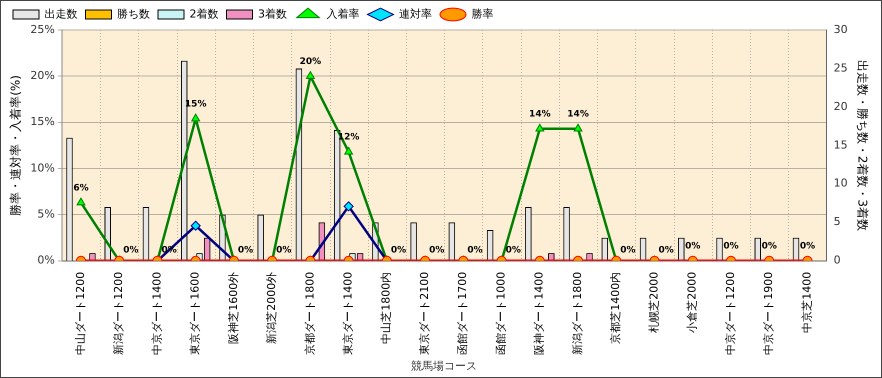 This screenshot has height=378, width=882. I want to click on x-tick-label: 中山芝1800内, so click(386, 308).